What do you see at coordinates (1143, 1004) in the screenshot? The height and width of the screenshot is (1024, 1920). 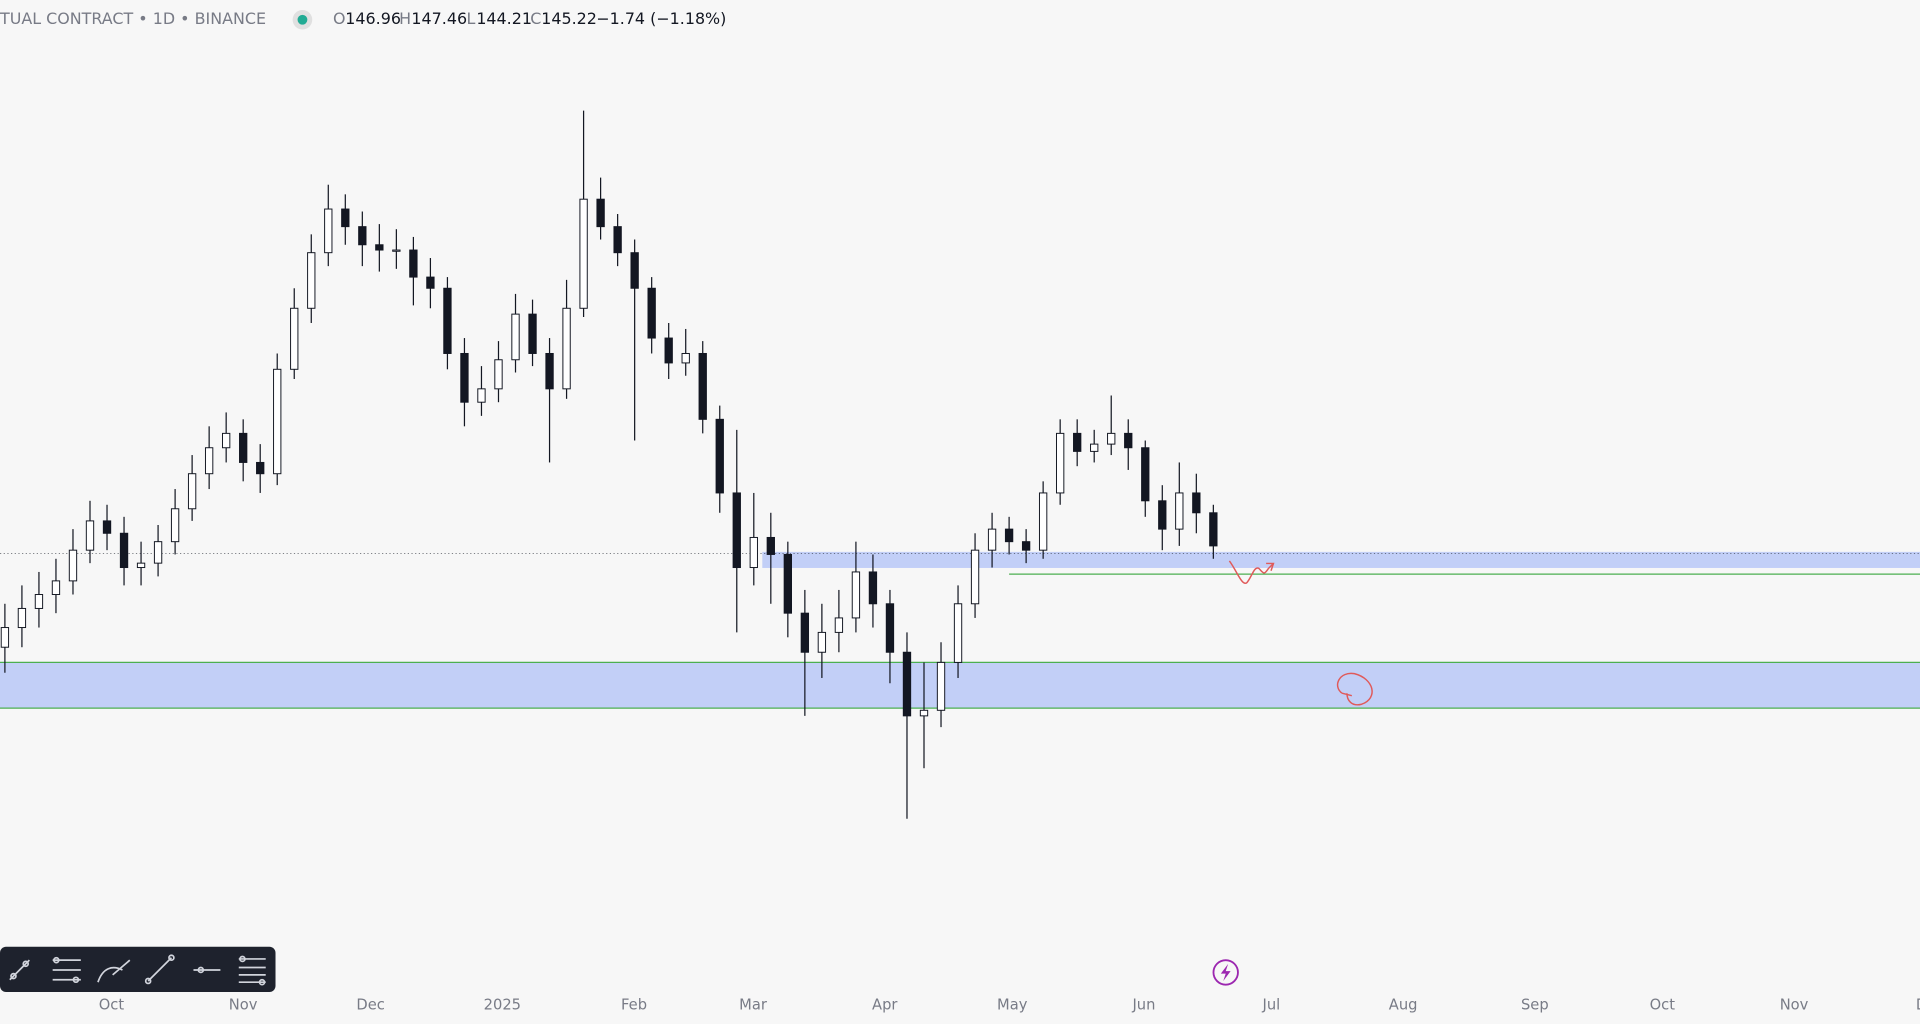 I see `x-tick-label: Jun` at bounding box center [1143, 1004].